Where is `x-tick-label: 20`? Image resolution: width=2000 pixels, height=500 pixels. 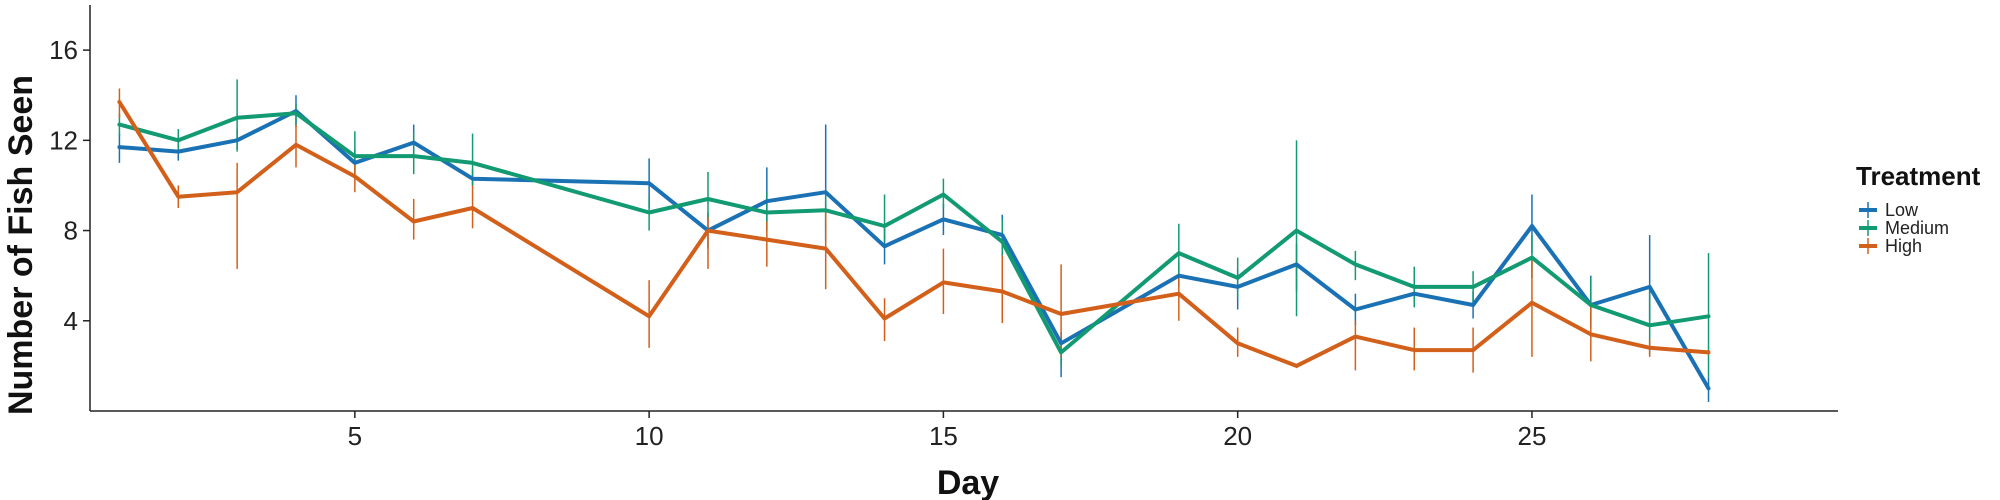 x-tick-label: 20 is located at coordinates (1237, 436).